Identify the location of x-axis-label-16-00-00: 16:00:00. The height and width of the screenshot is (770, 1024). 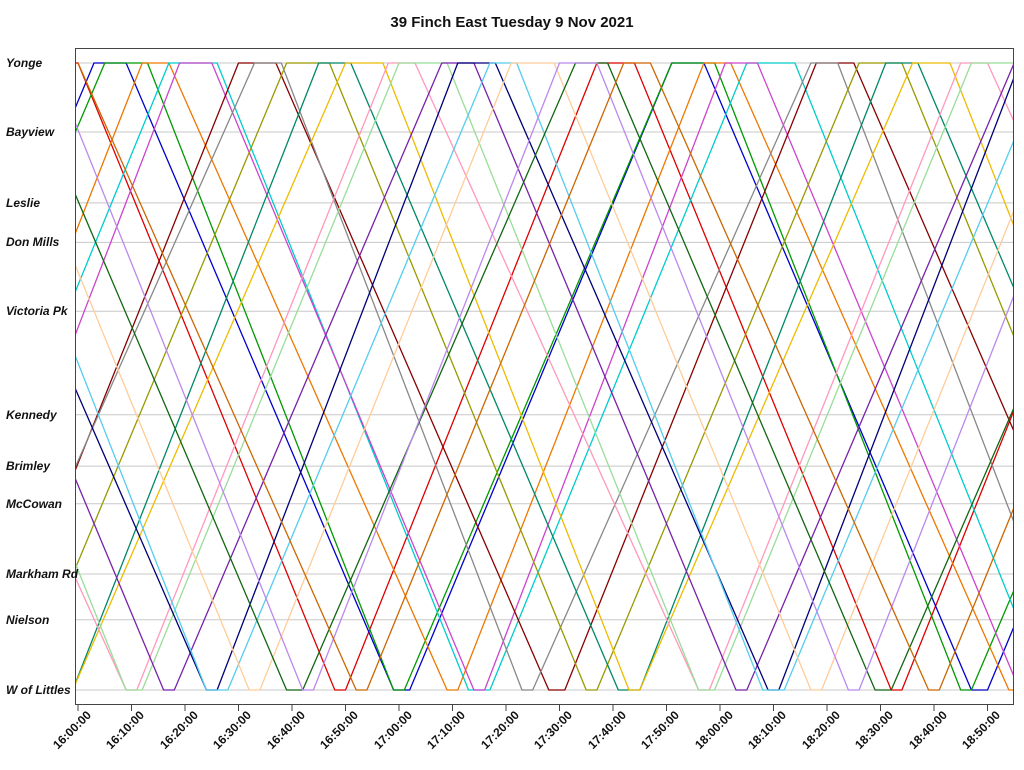
(72, 730).